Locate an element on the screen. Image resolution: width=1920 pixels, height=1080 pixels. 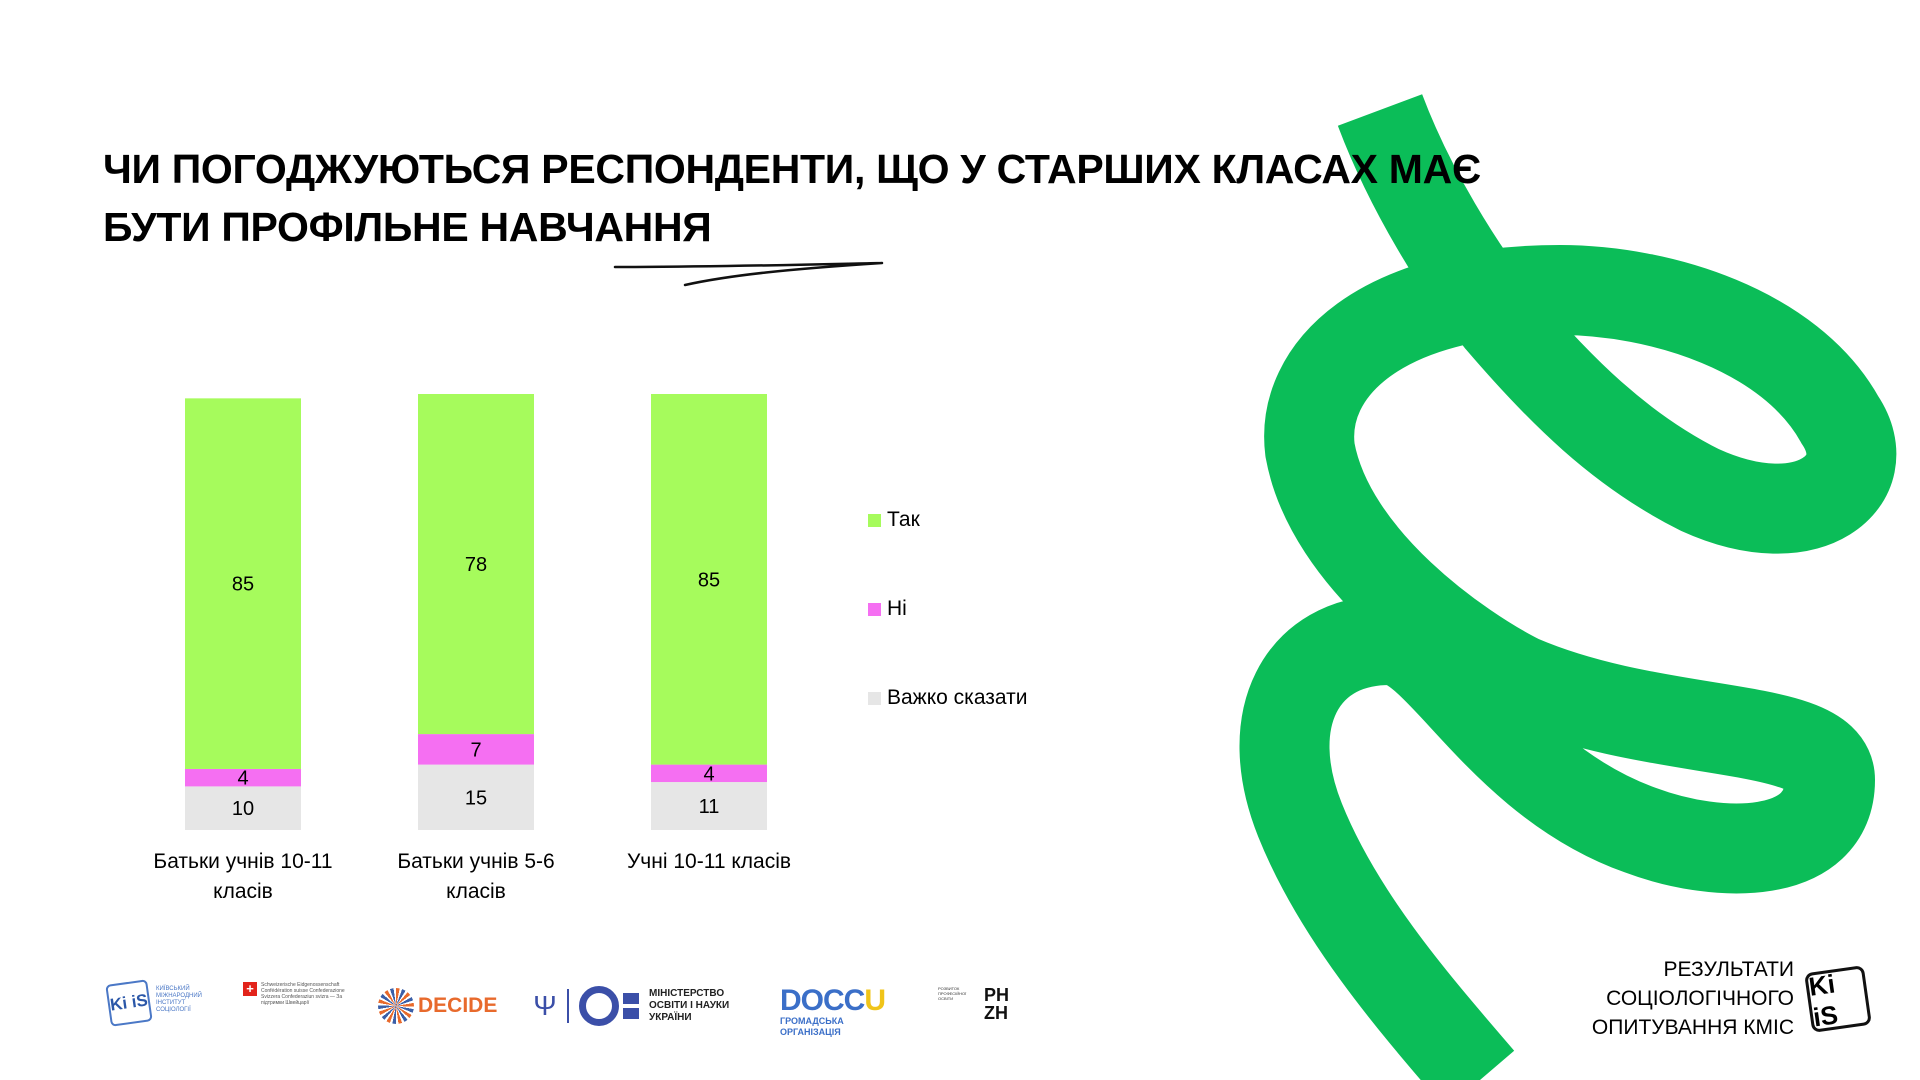
bar-value-label: 10 is located at coordinates (243, 809).